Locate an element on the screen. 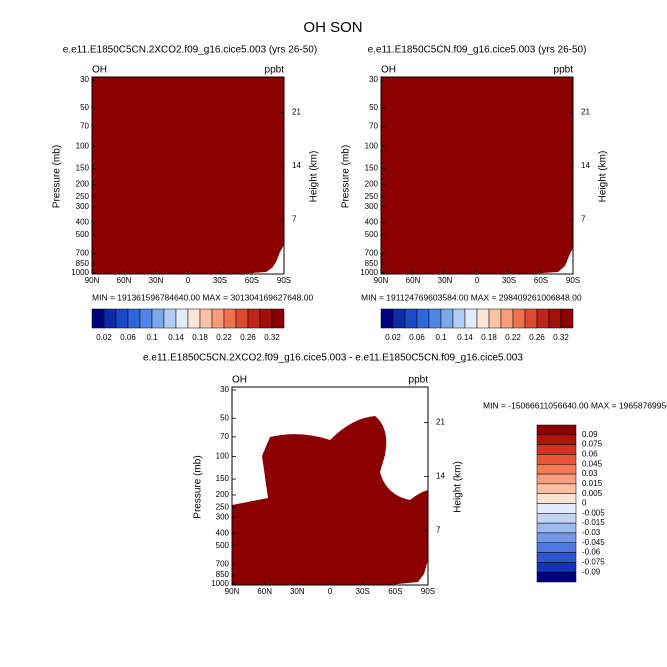 This screenshot has height=667, width=667. colorbar-label: 0.26 is located at coordinates (248, 337).